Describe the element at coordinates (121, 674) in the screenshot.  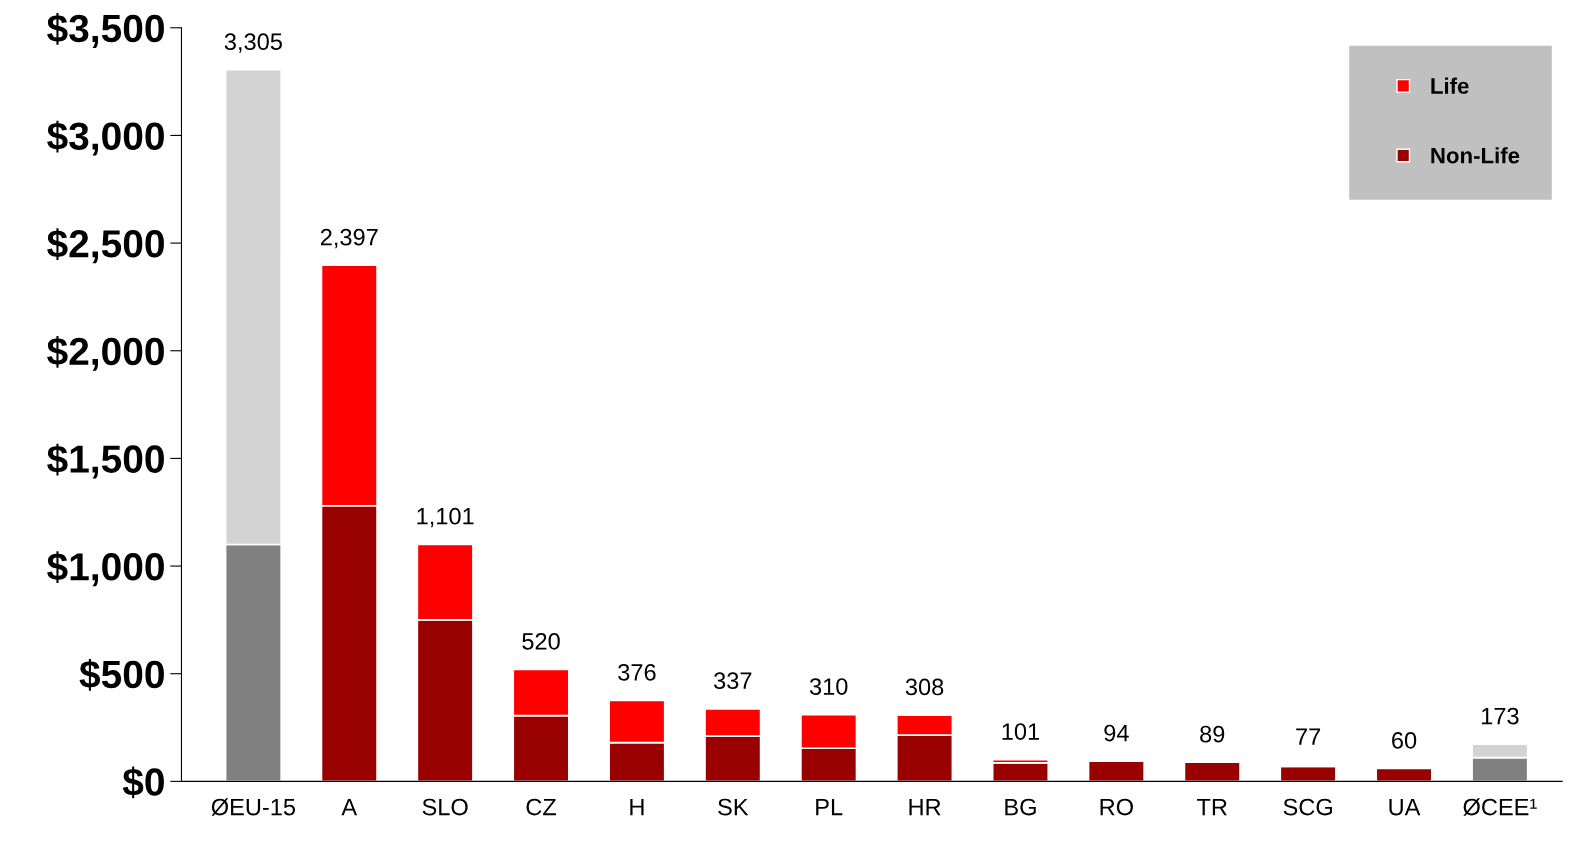
I see `y-tick-label: $500` at that location.